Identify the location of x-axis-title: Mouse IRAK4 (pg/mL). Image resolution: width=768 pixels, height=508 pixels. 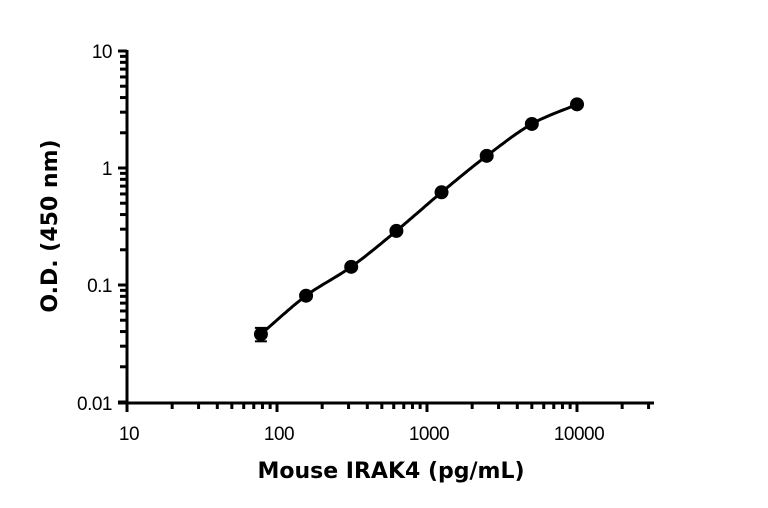
(390, 471).